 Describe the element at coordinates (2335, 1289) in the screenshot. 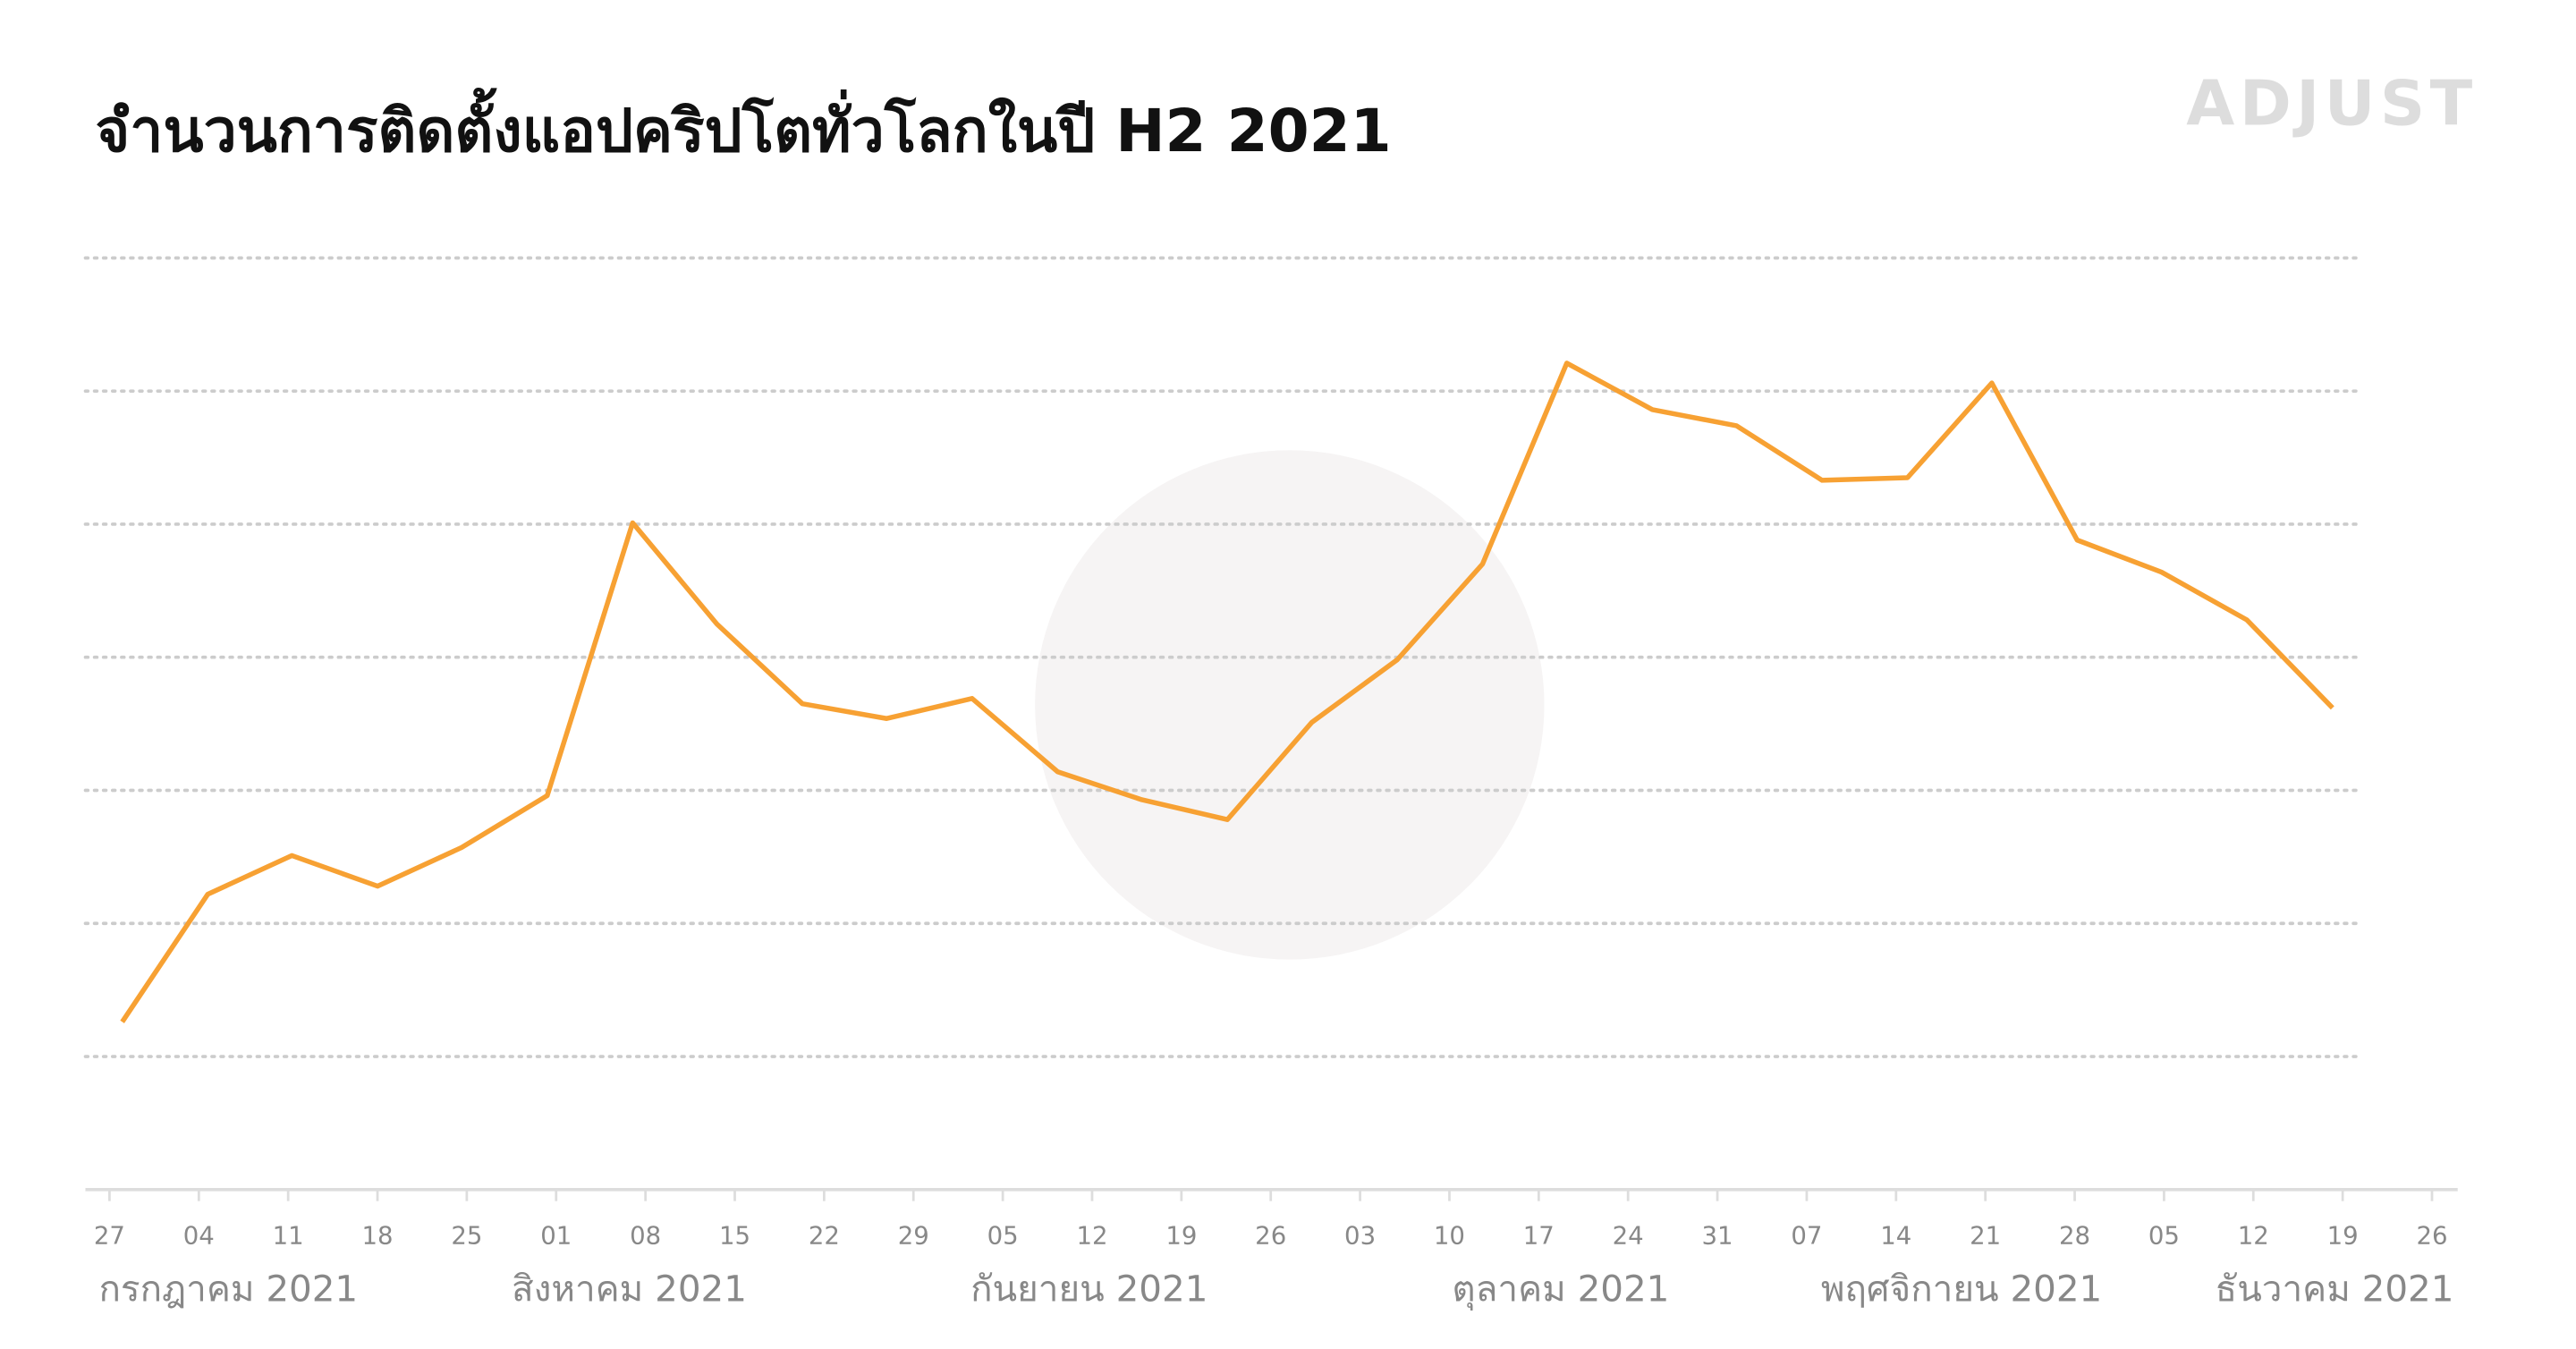

I see `month-label: ธันวาคม 2021` at that location.